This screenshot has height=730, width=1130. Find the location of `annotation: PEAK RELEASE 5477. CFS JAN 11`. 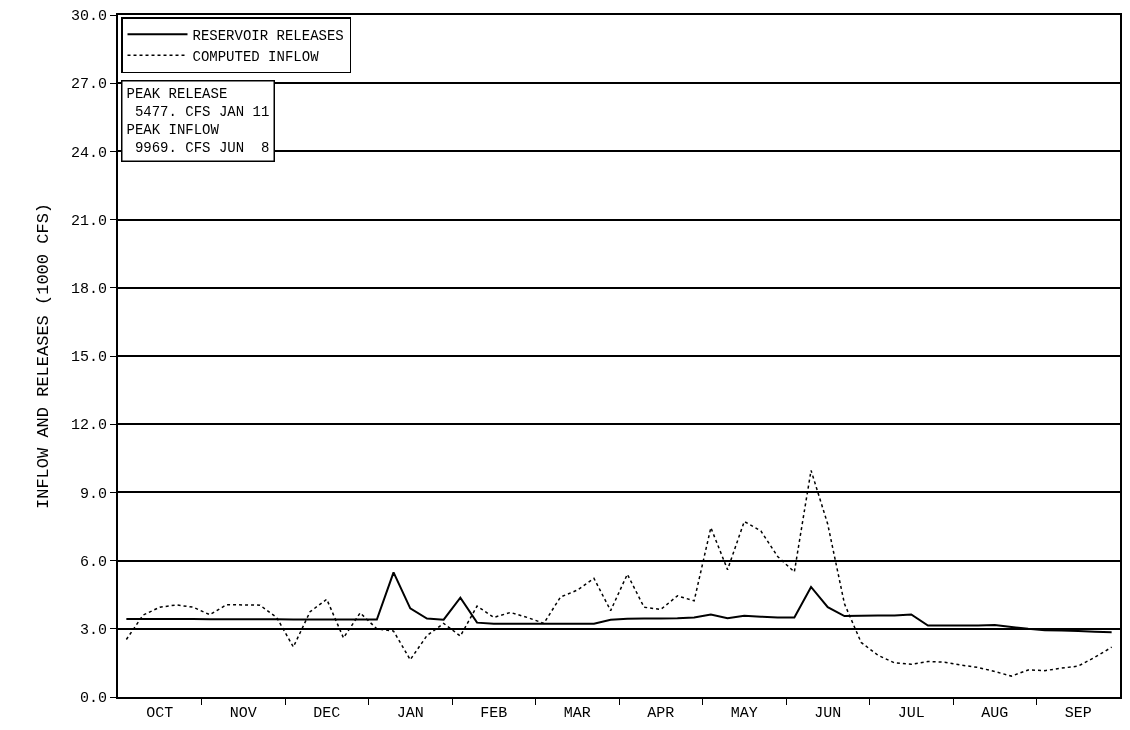

annotation: PEAK RELEASE 5477. CFS JAN 11 is located at coordinates (198, 102).